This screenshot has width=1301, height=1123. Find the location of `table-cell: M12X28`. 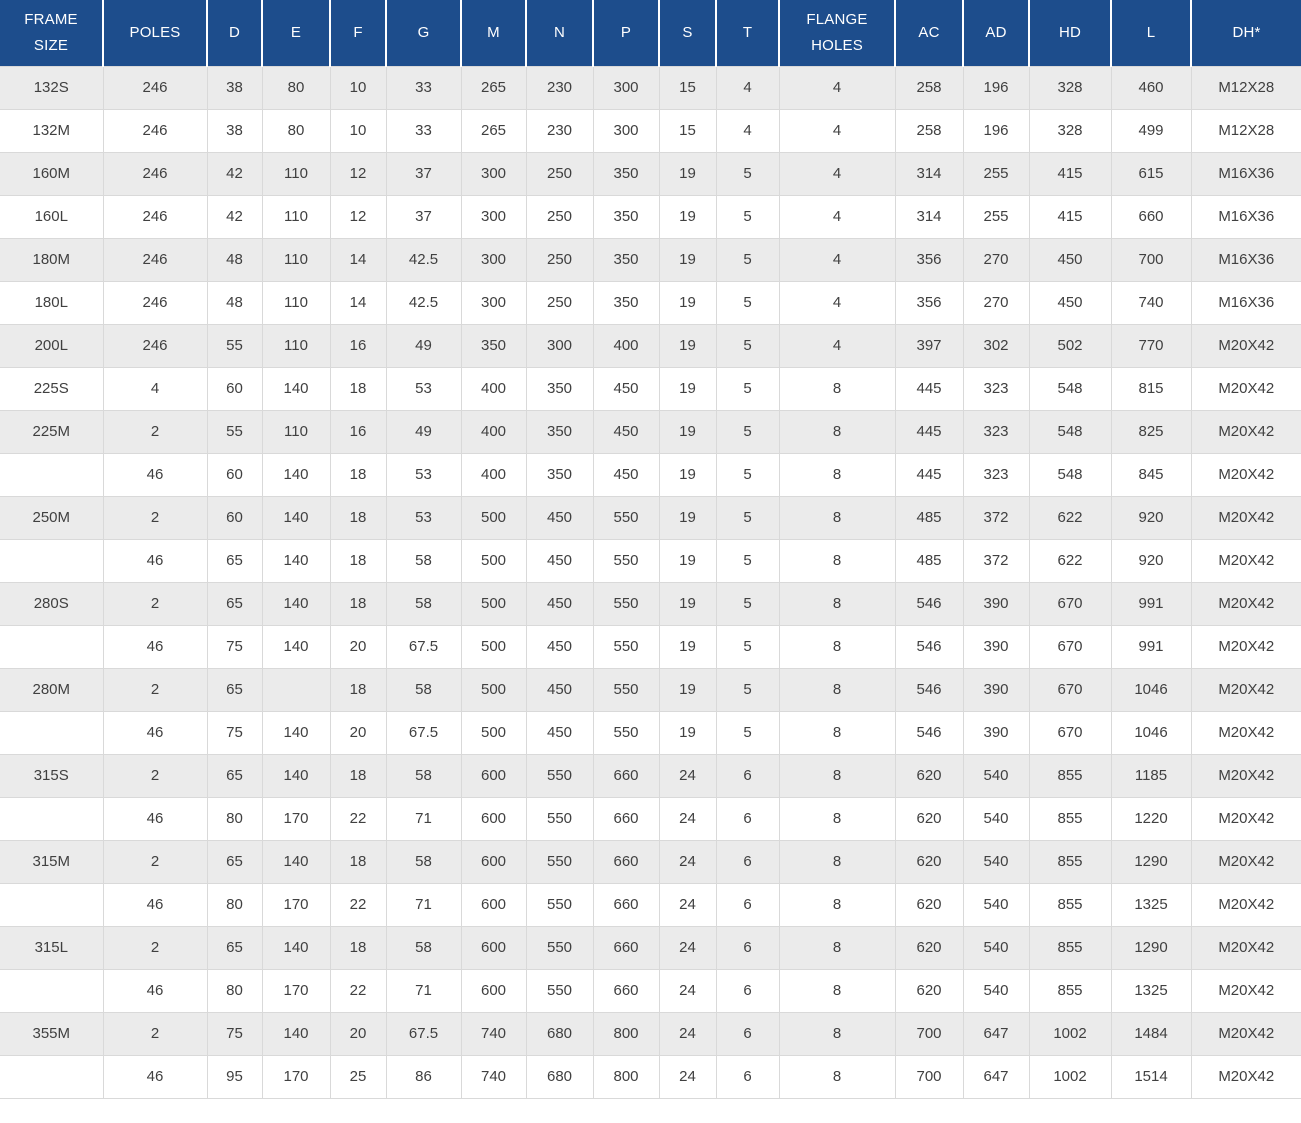

table-cell: M12X28 is located at coordinates (1245, 130).